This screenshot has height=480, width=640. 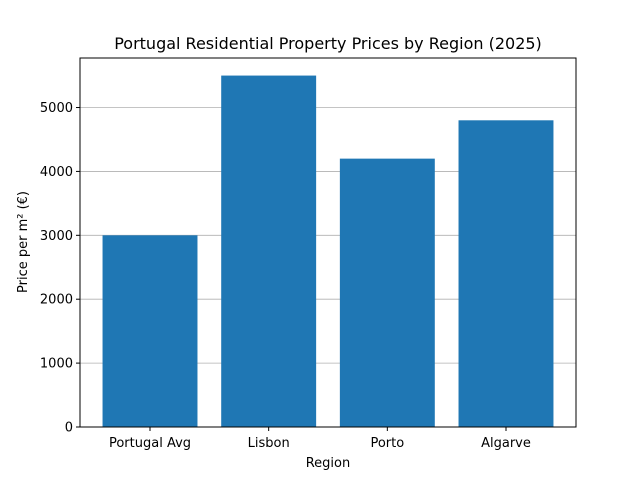 What do you see at coordinates (56, 364) in the screenshot?
I see `y-tick-label: 1000` at bounding box center [56, 364].